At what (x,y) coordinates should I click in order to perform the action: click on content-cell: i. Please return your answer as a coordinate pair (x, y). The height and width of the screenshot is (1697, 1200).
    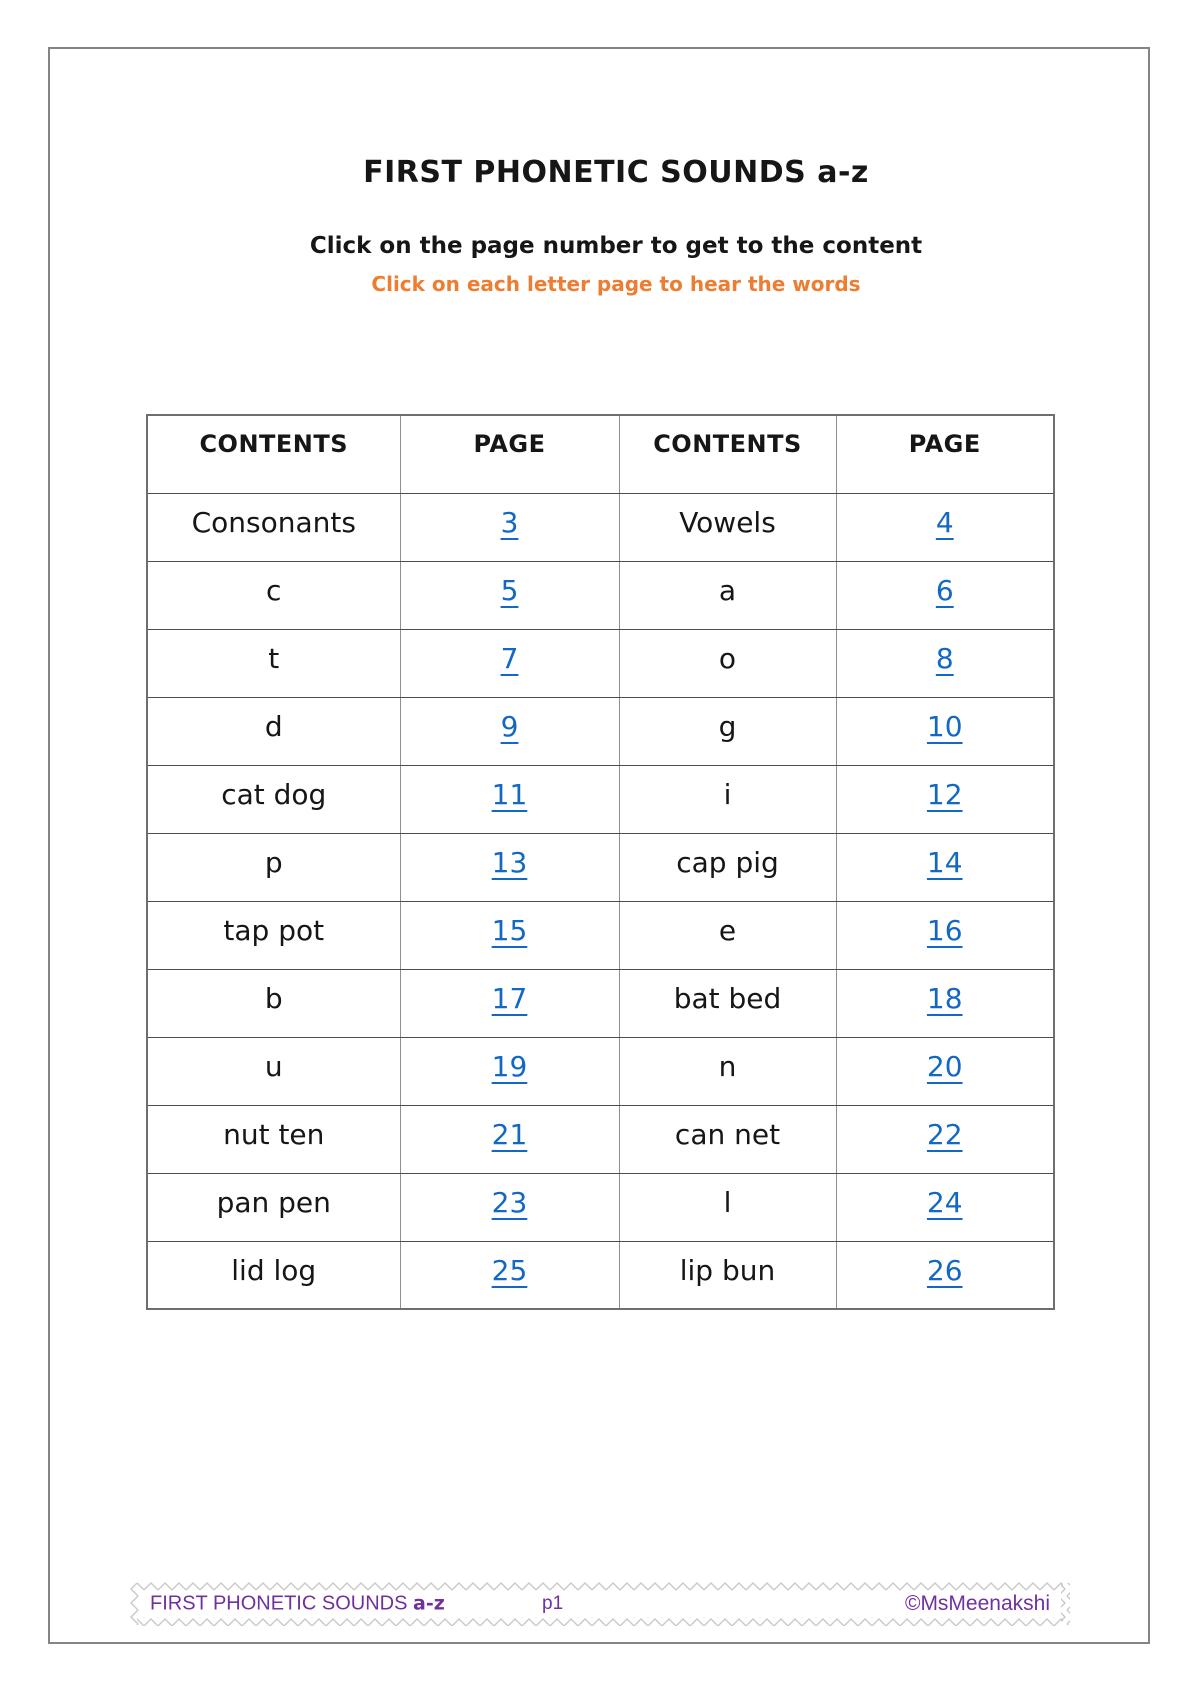
    Looking at the image, I should click on (727, 799).